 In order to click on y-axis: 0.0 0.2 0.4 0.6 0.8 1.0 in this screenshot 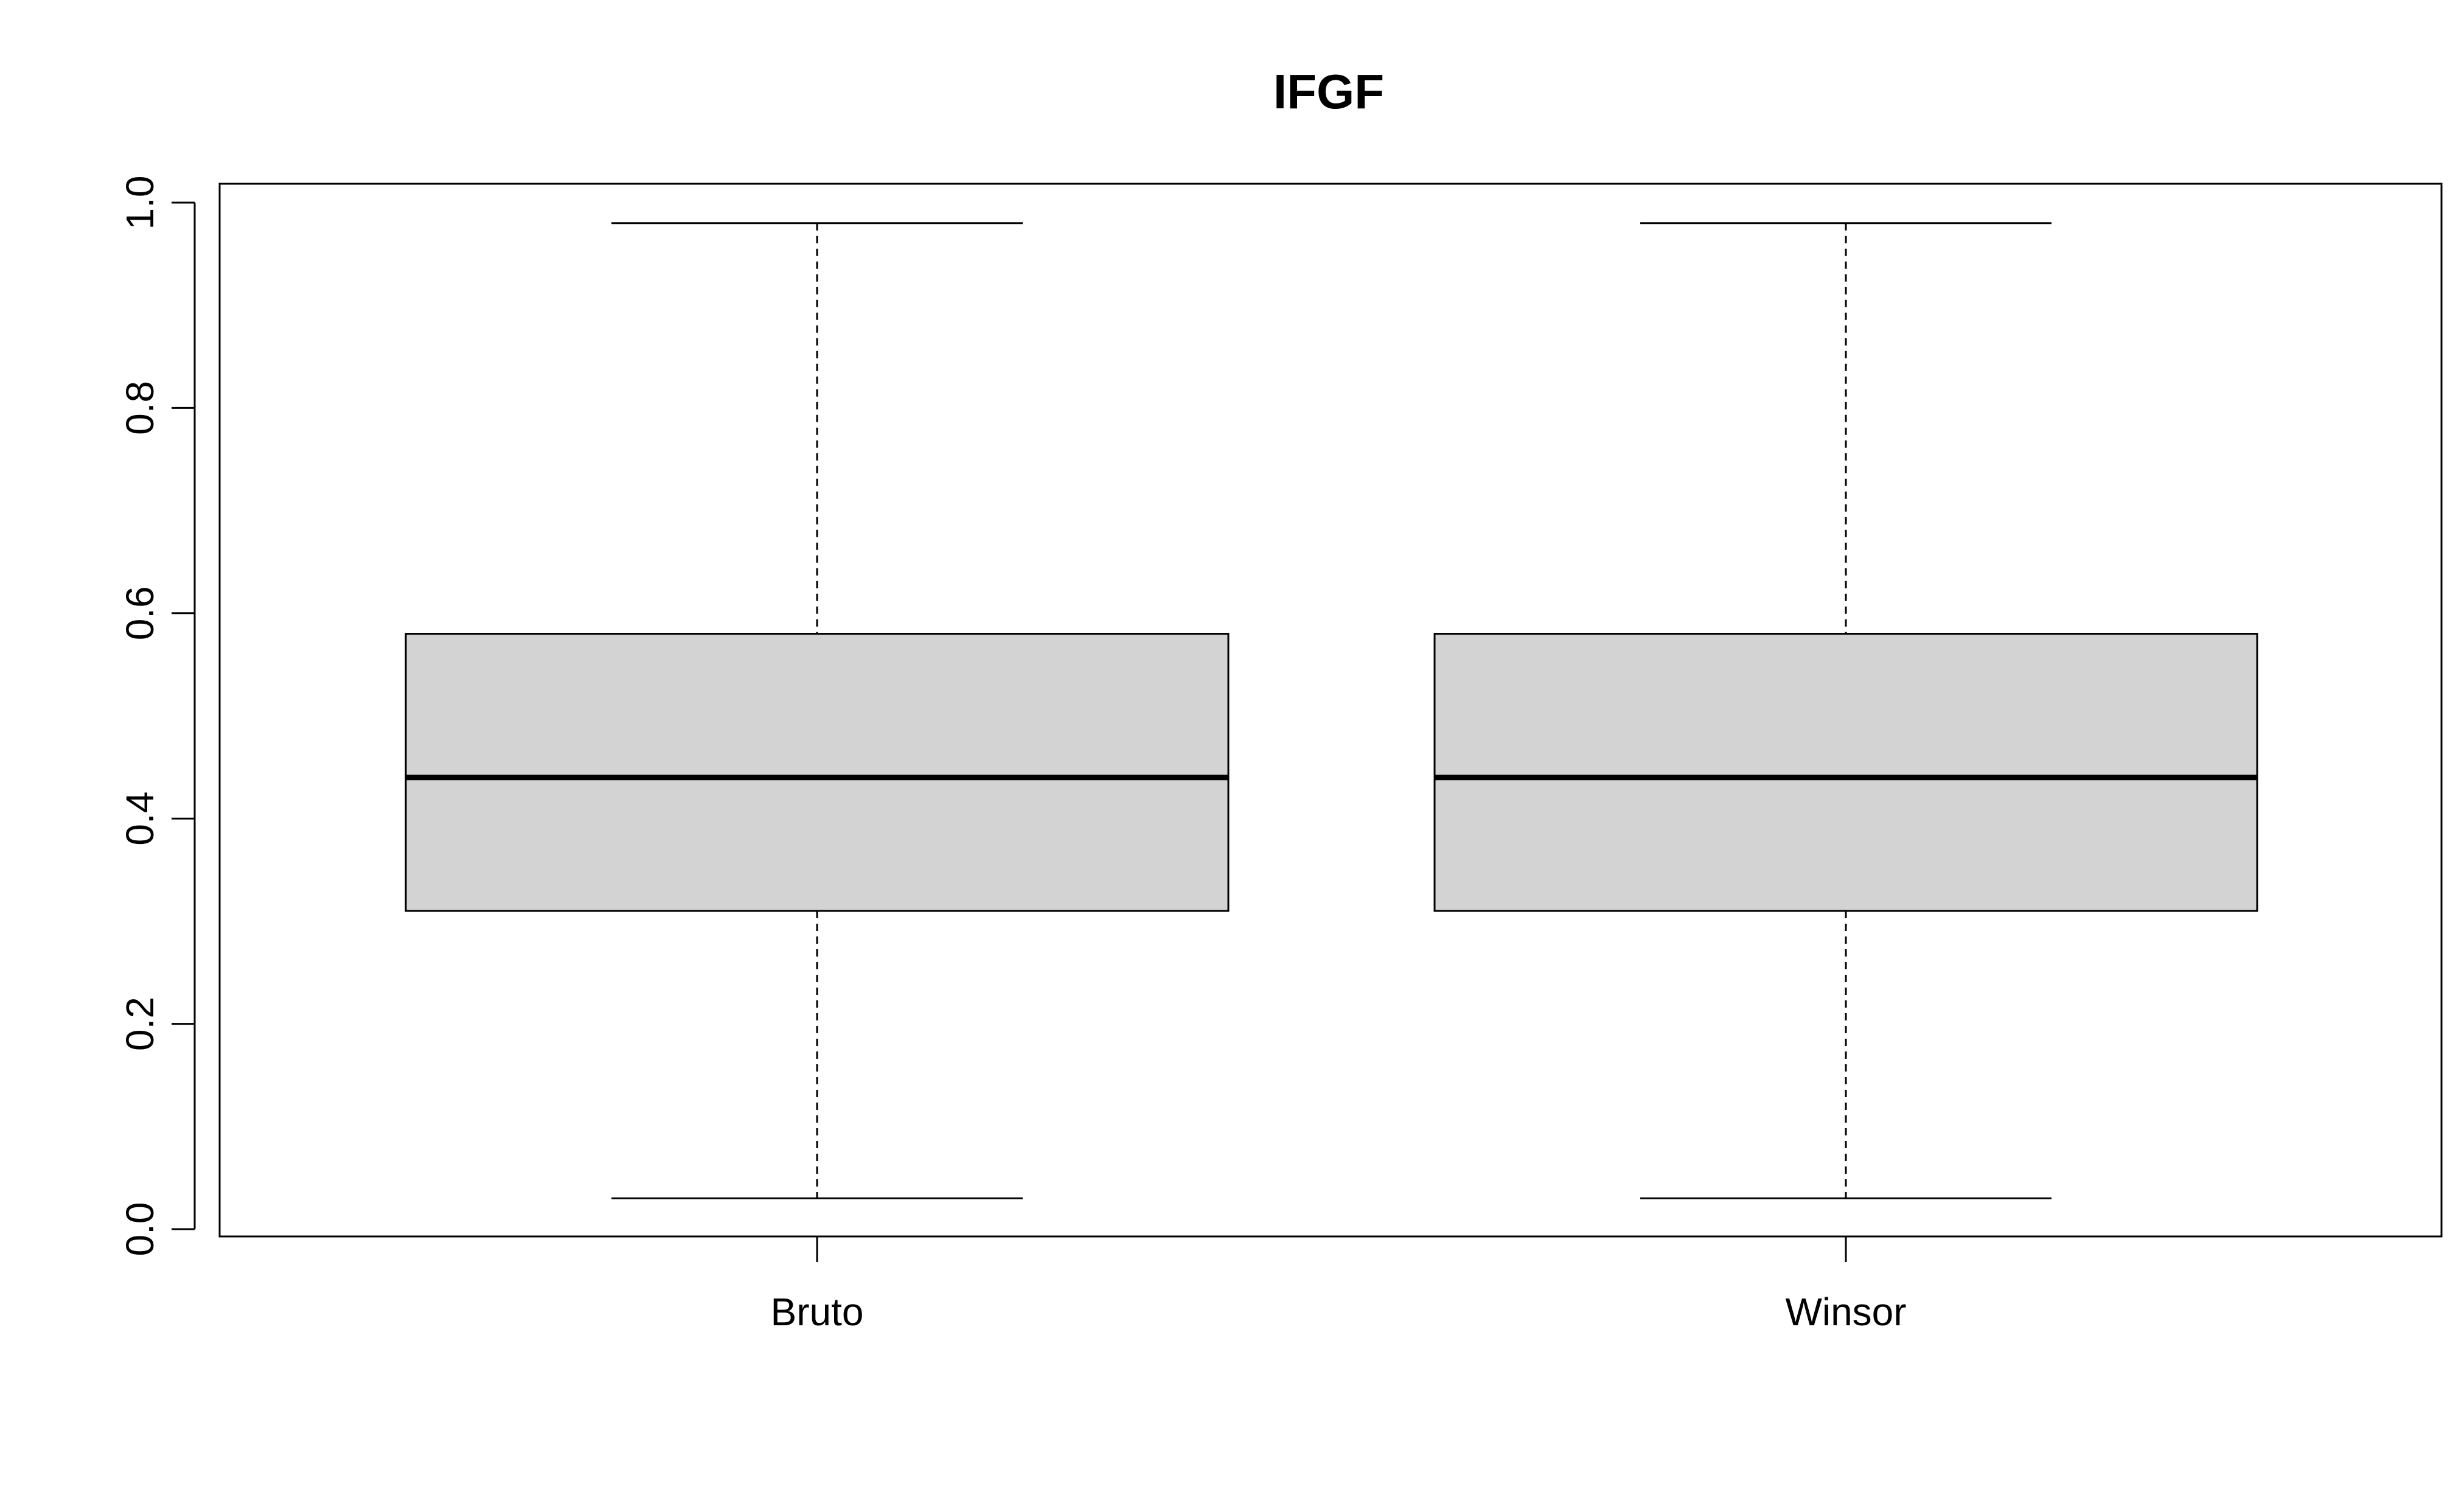, I will do `click(157, 717)`.